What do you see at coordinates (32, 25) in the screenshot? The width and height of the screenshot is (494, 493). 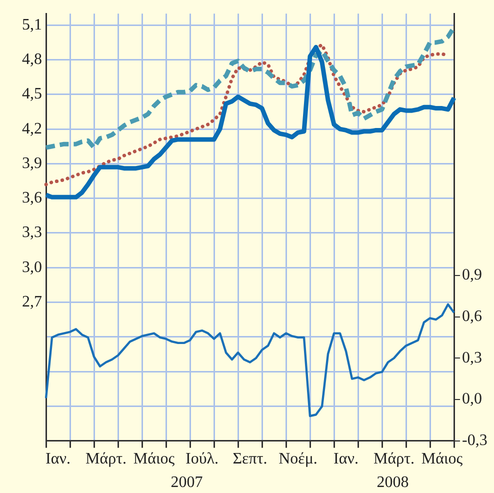 I see `y-tick-label: 5,1` at bounding box center [32, 25].